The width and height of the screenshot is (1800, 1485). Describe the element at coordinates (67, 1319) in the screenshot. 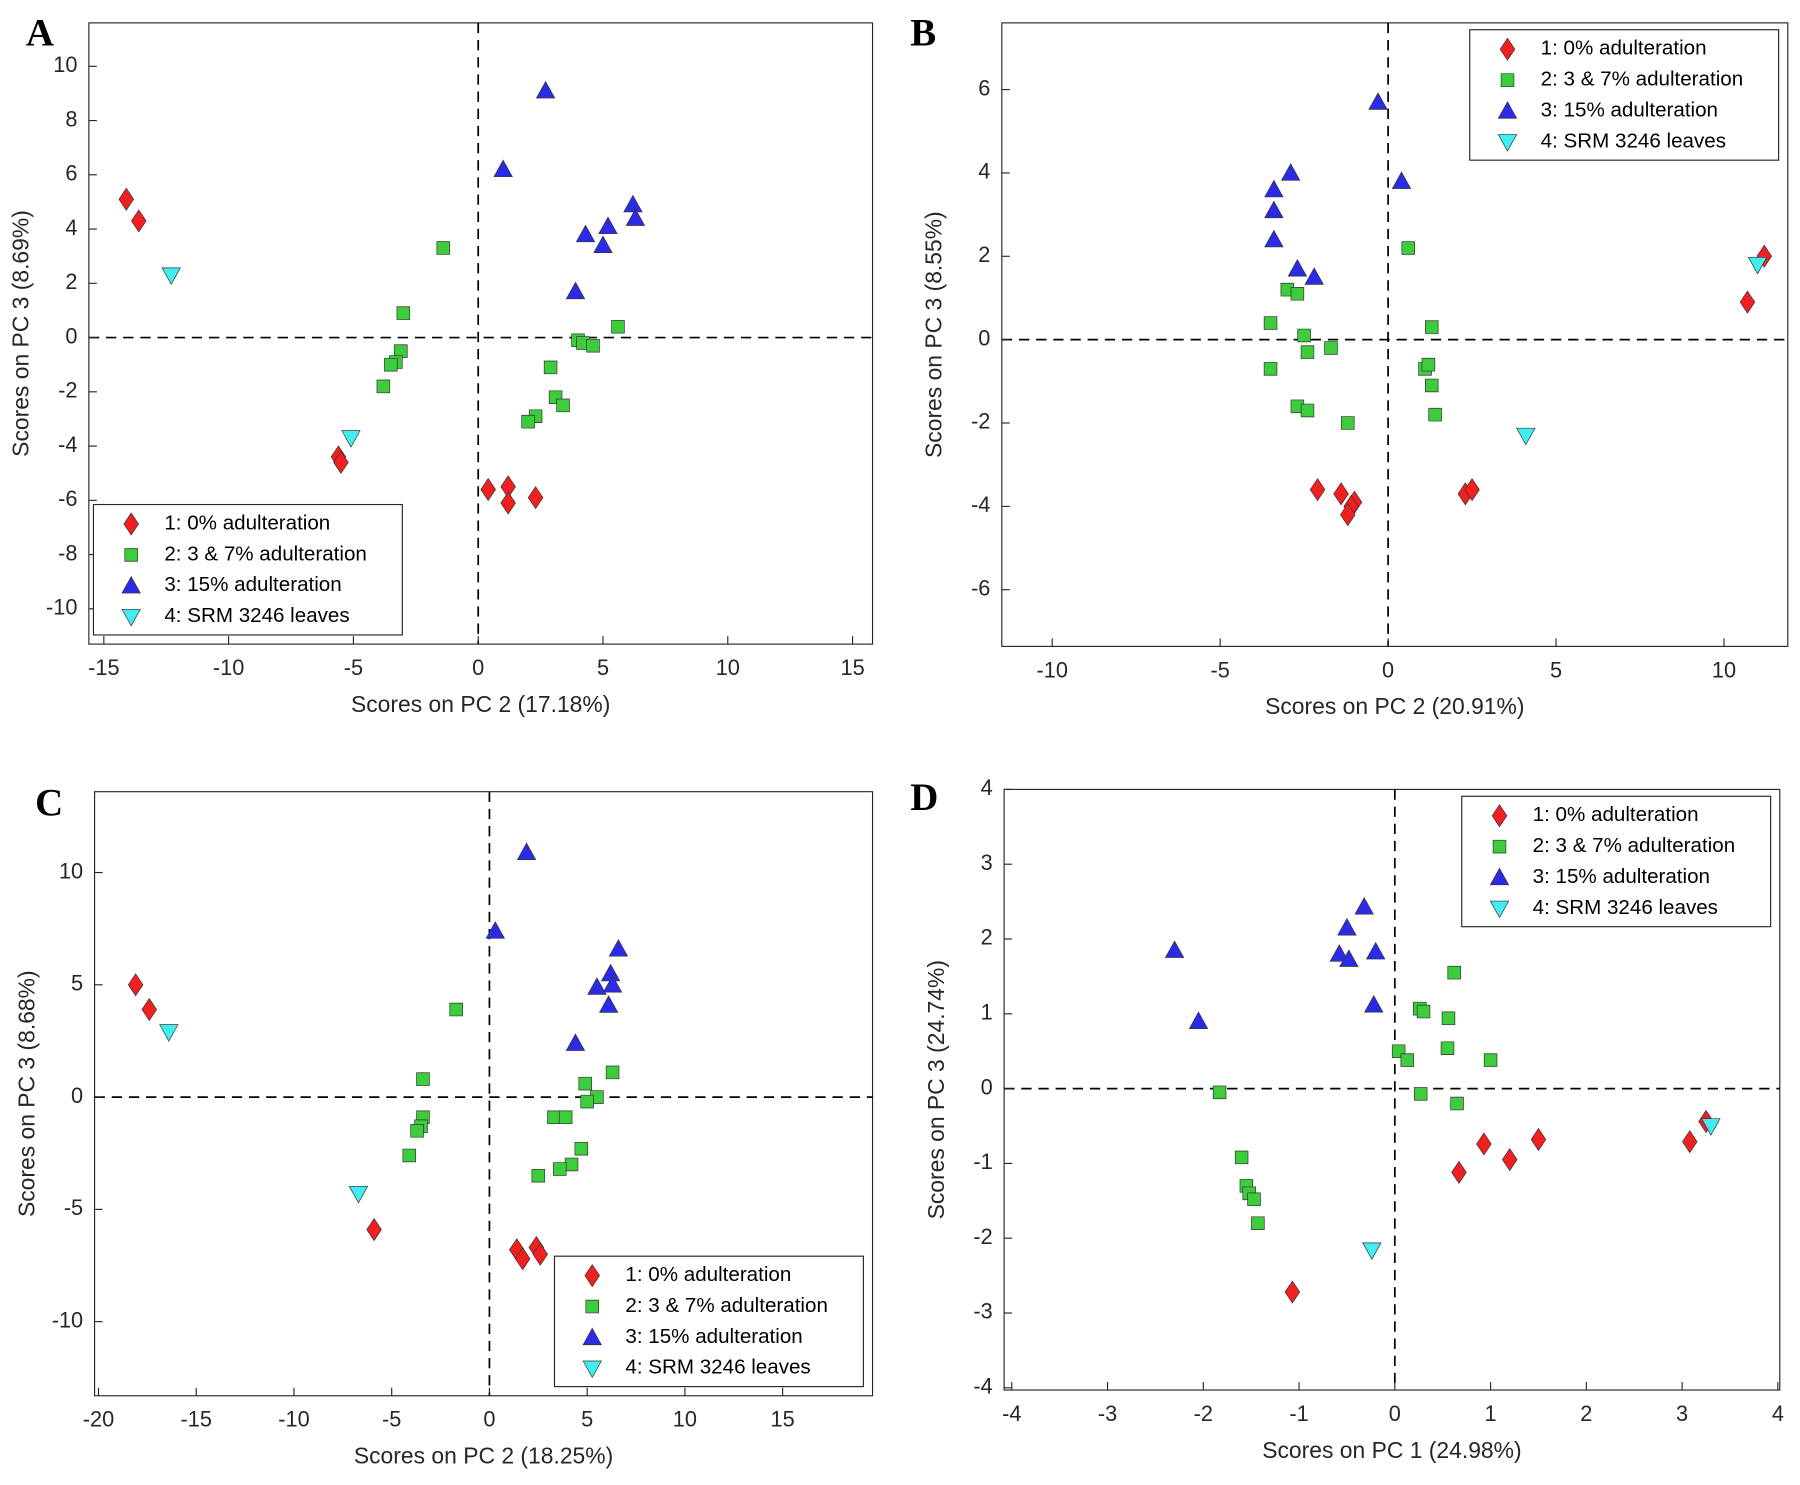

I see `y-tick-label: -10` at that location.